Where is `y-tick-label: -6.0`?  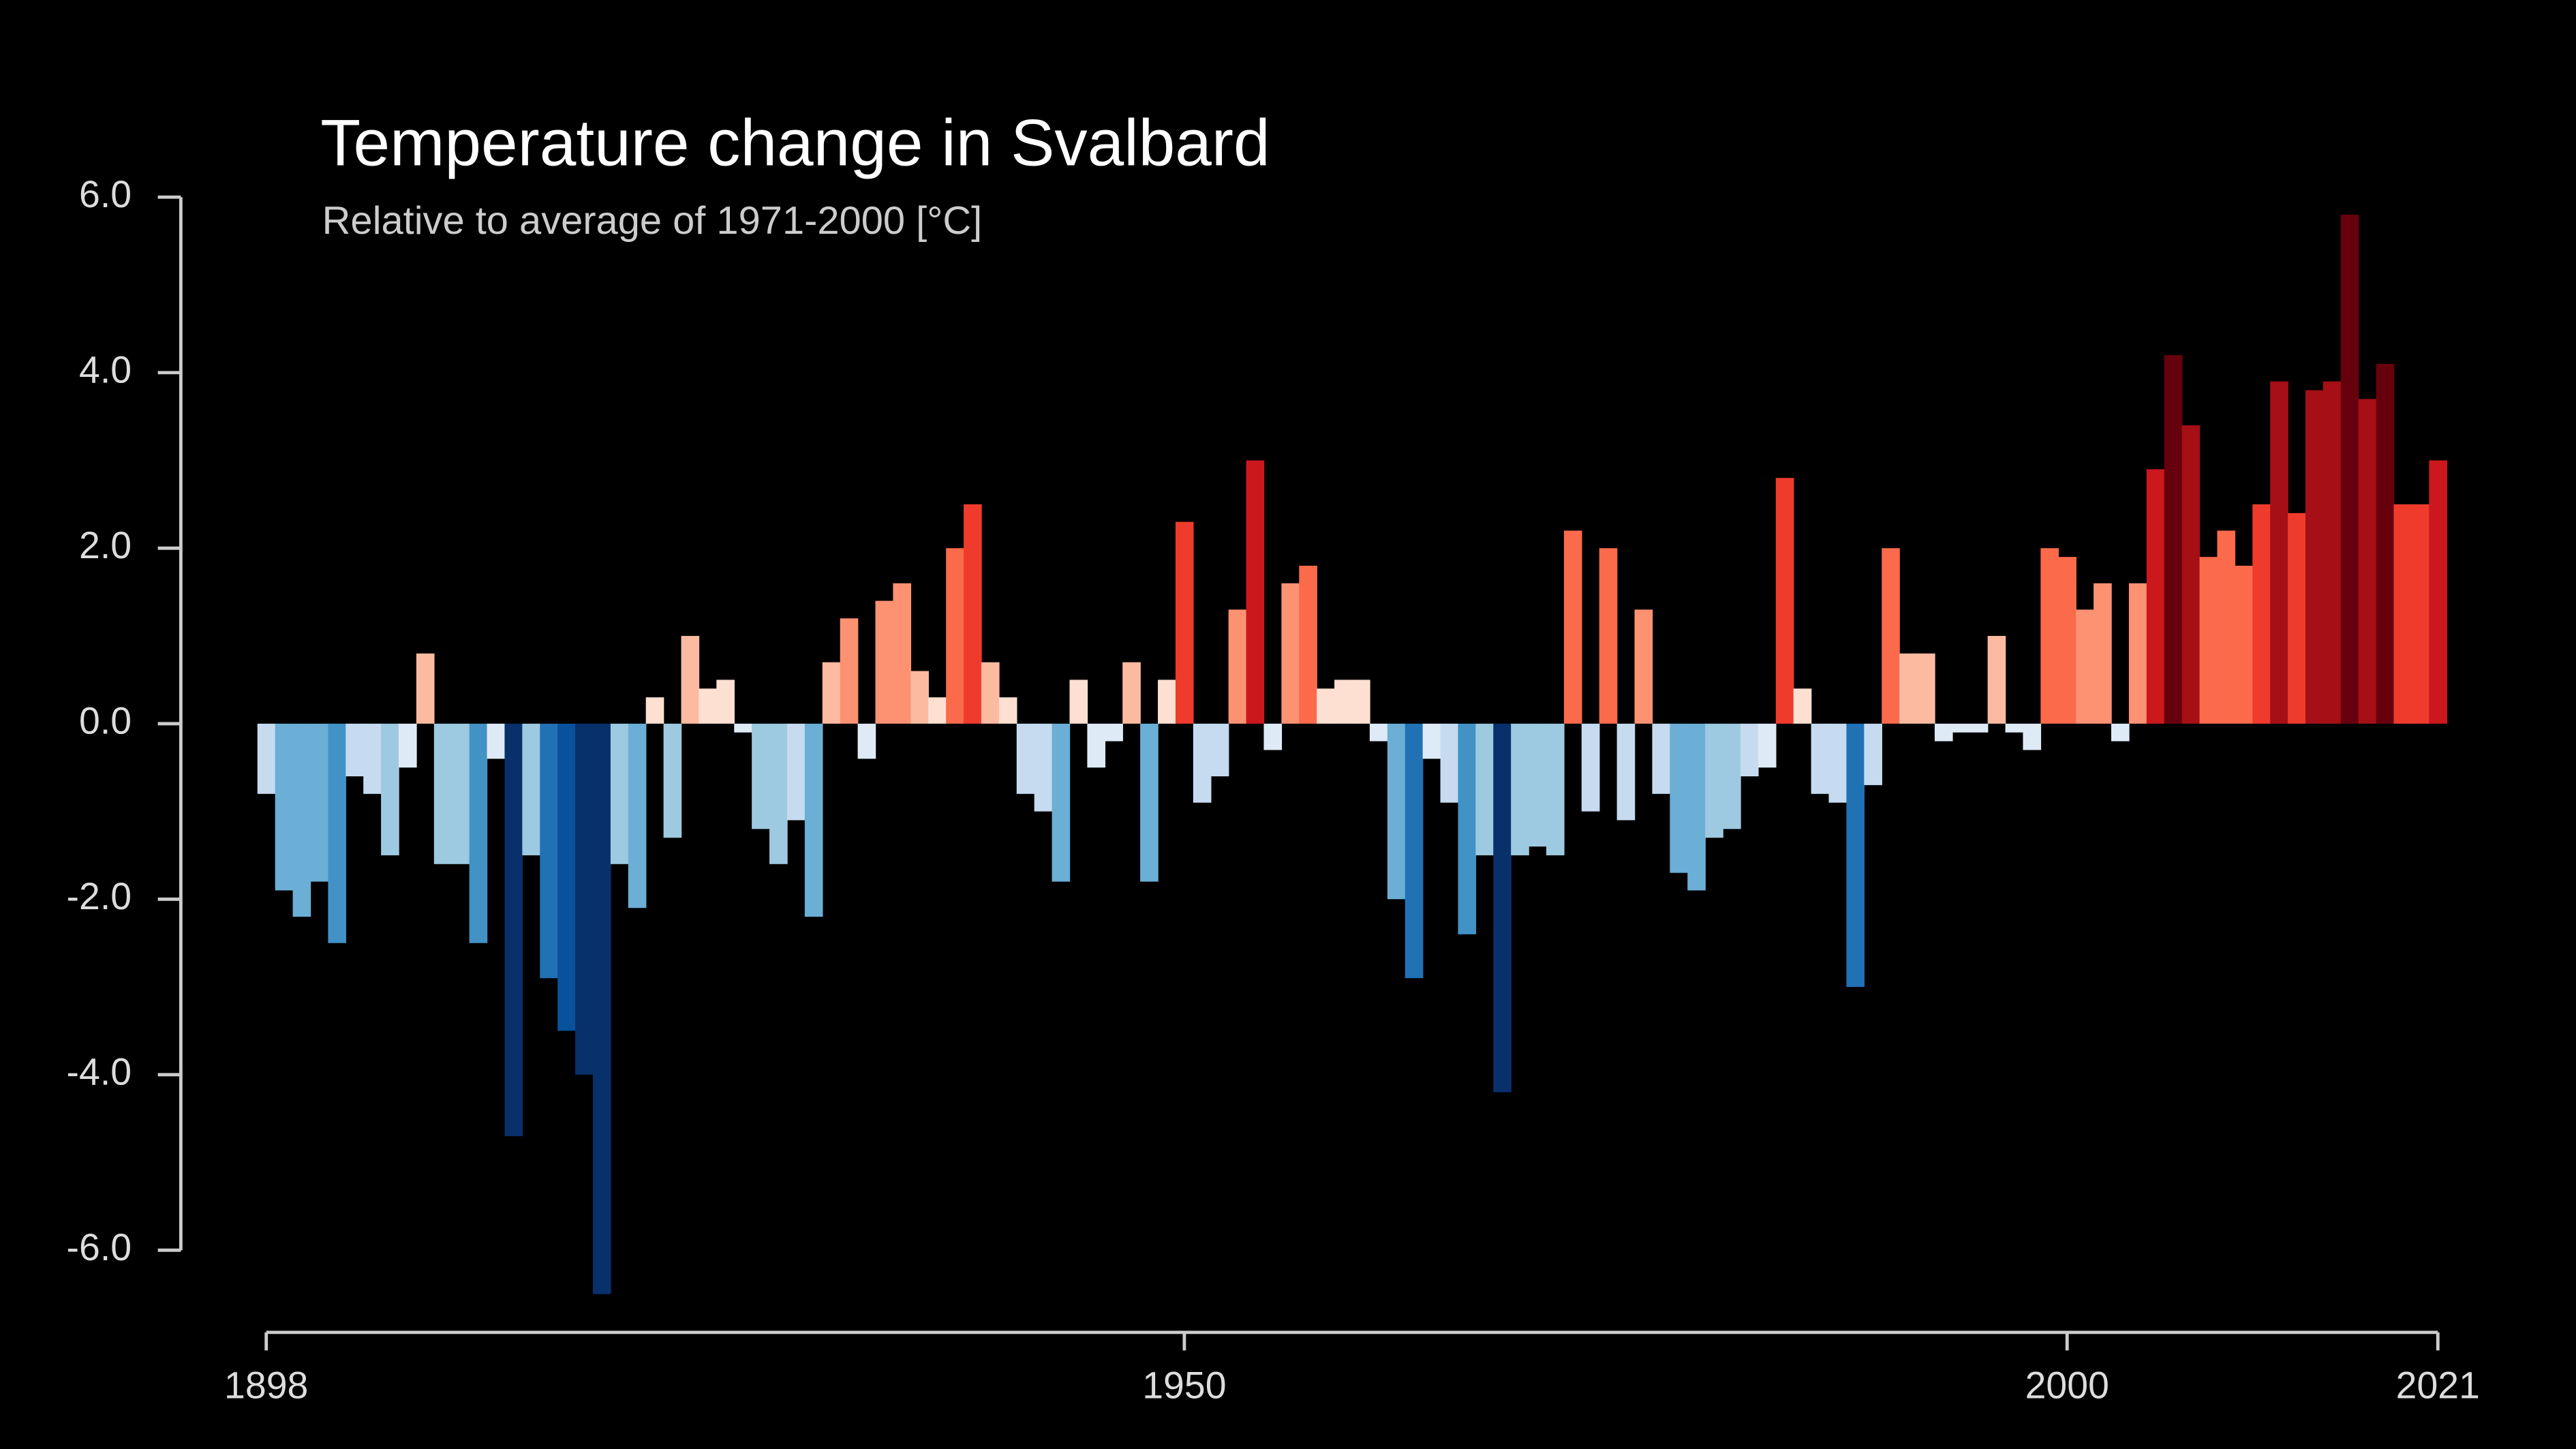 y-tick-label: -6.0 is located at coordinates (100, 1247).